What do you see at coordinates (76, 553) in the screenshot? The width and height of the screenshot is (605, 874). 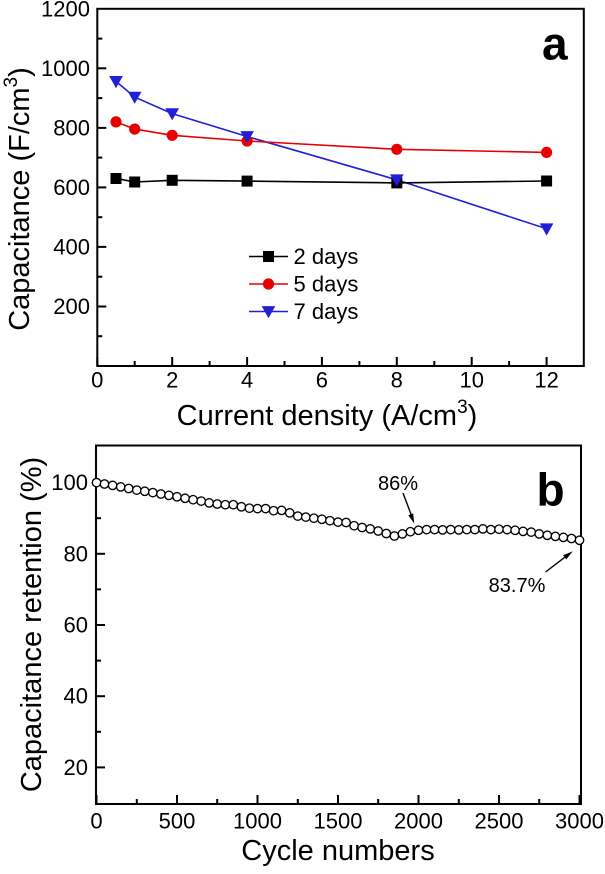 I see `svg-text: 80` at bounding box center [76, 553].